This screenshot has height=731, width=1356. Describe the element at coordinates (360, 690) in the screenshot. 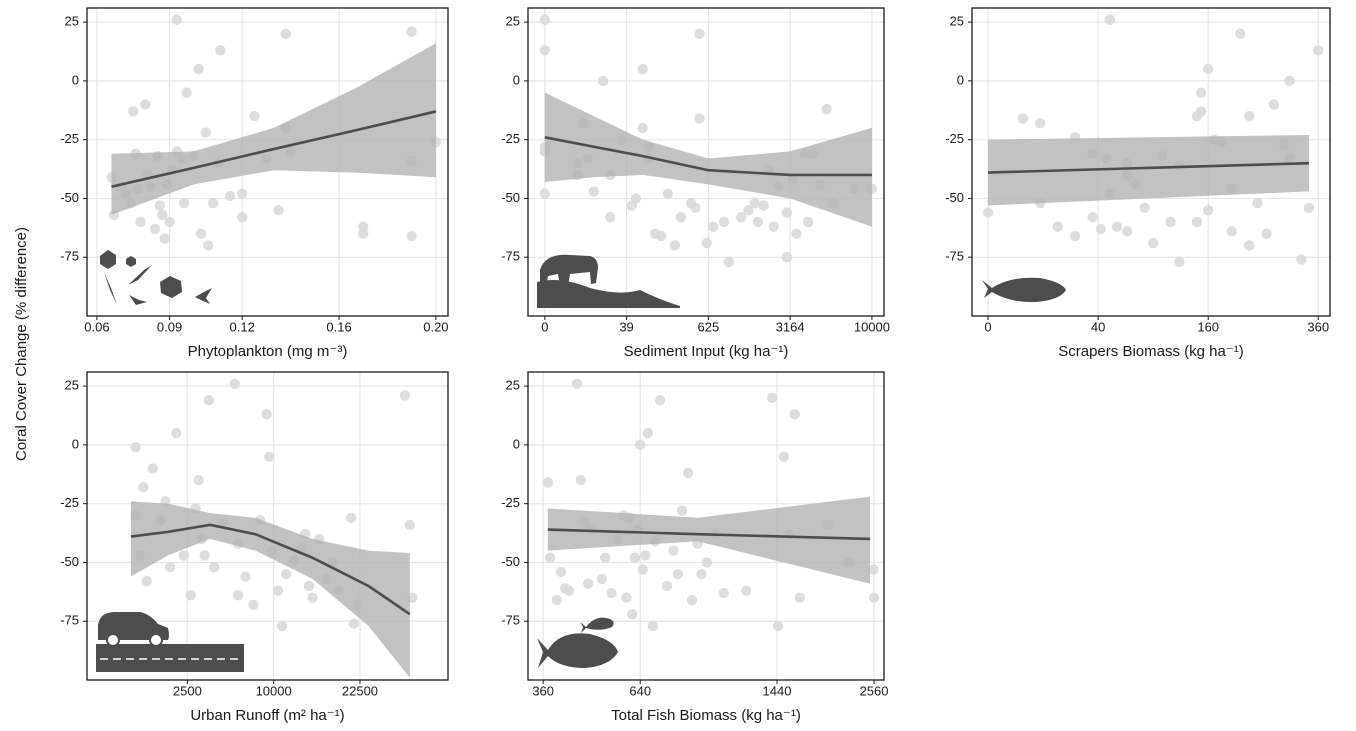

I see `x-tick-label: 22500` at that location.